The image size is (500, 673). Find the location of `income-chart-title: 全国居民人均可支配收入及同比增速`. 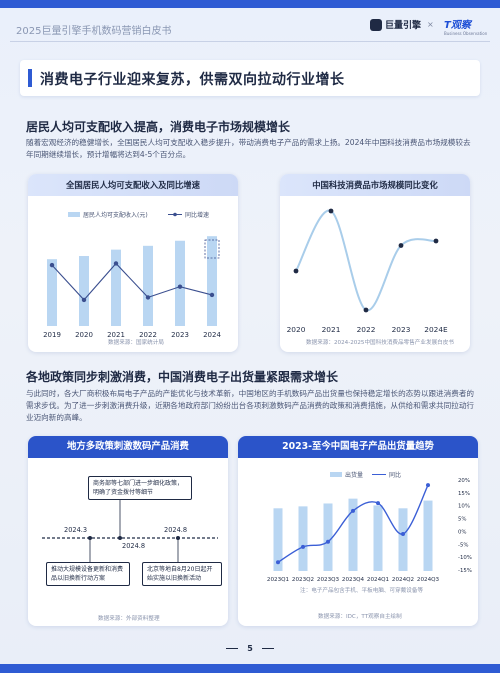

income-chart-title: 全国居民人均可支配收入及同比增速 is located at coordinates (133, 185).